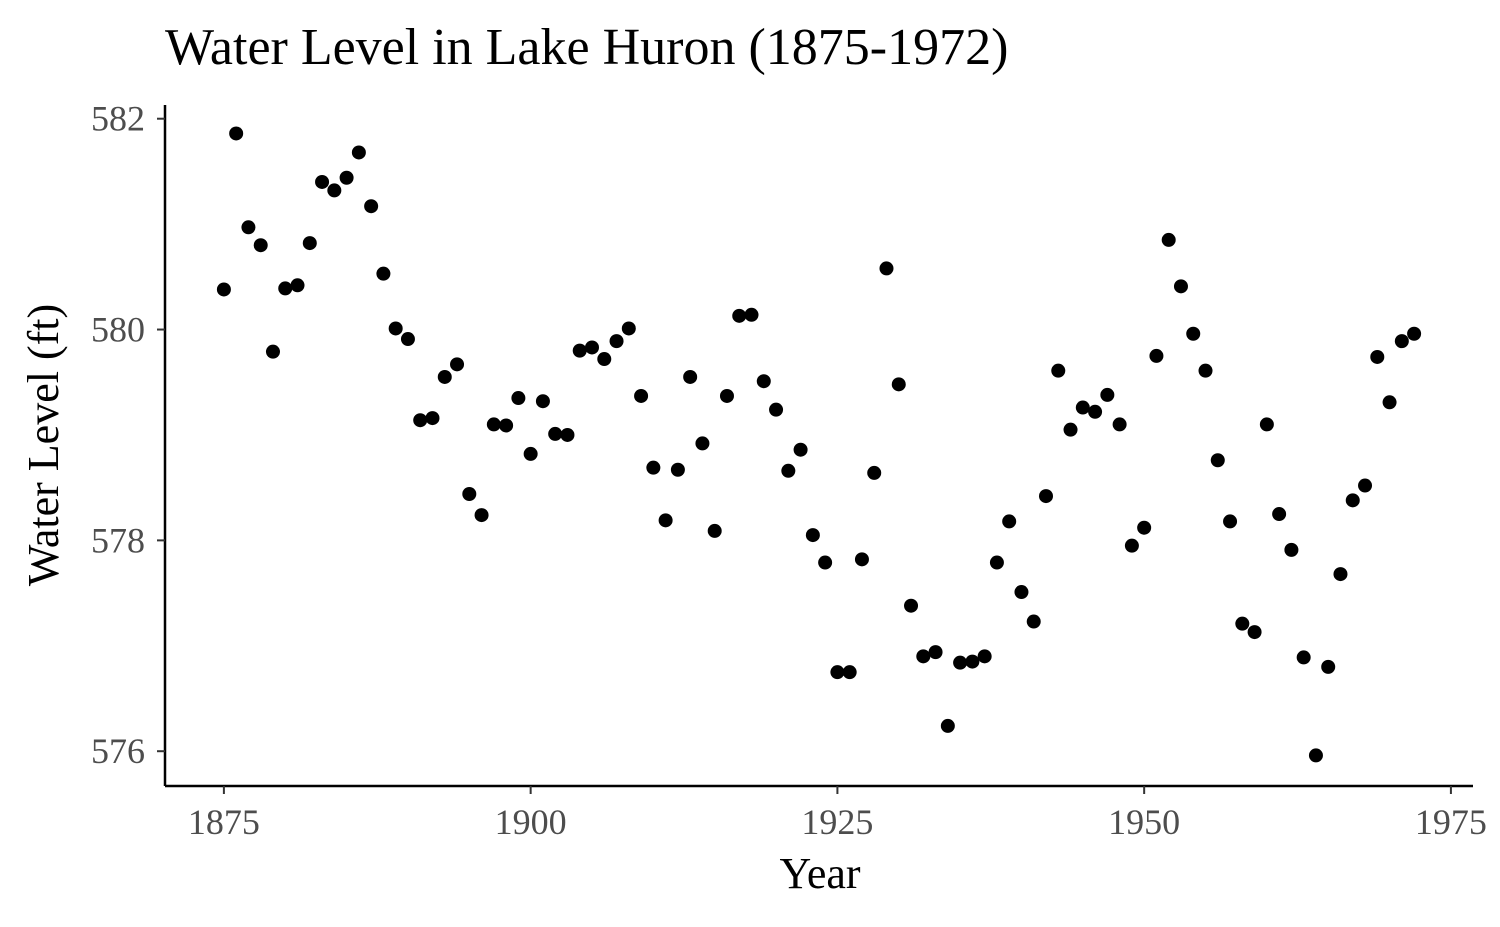 The width and height of the screenshot is (1500, 927). Describe the element at coordinates (1451, 822) in the screenshot. I see `x-tick-label: 1975` at that location.